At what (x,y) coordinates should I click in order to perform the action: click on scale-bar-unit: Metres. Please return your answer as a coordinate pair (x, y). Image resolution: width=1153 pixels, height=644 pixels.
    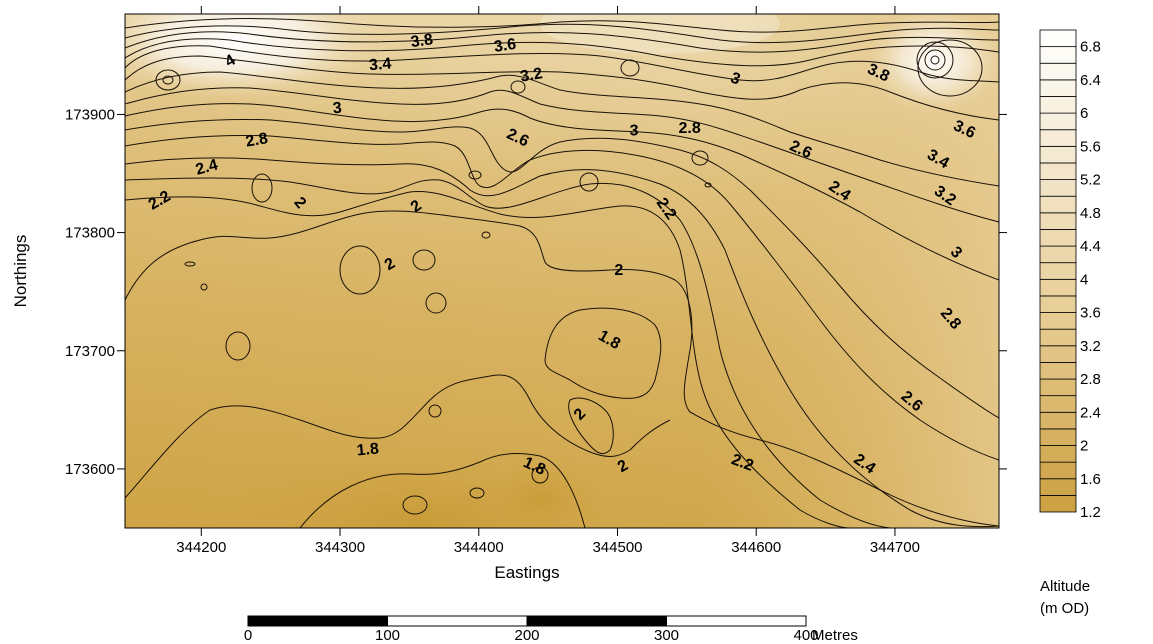
    Looking at the image, I should click on (835, 635).